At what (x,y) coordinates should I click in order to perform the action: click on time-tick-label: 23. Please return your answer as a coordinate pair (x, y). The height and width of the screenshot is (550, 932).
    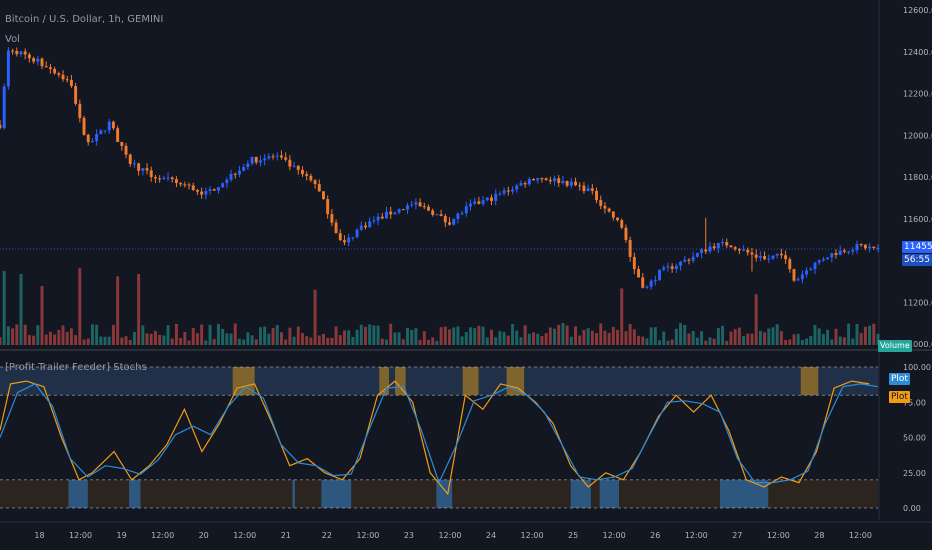
    Looking at the image, I should click on (409, 535).